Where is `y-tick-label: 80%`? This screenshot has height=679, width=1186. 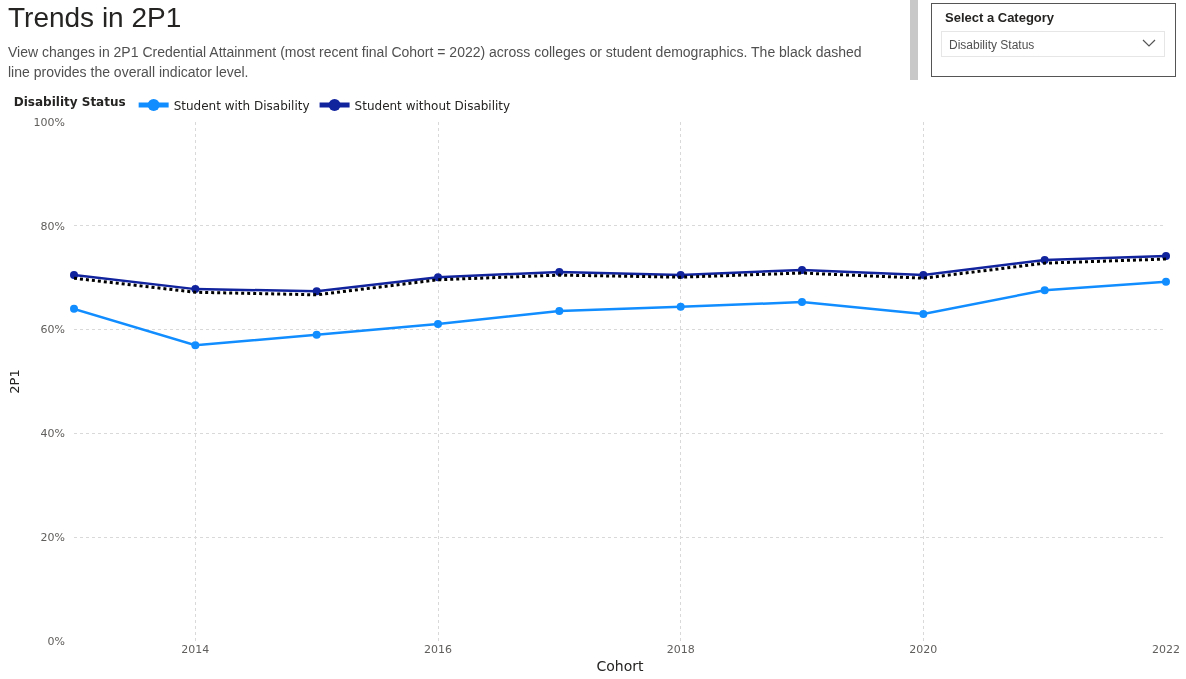
y-tick-label: 80% is located at coordinates (52, 226).